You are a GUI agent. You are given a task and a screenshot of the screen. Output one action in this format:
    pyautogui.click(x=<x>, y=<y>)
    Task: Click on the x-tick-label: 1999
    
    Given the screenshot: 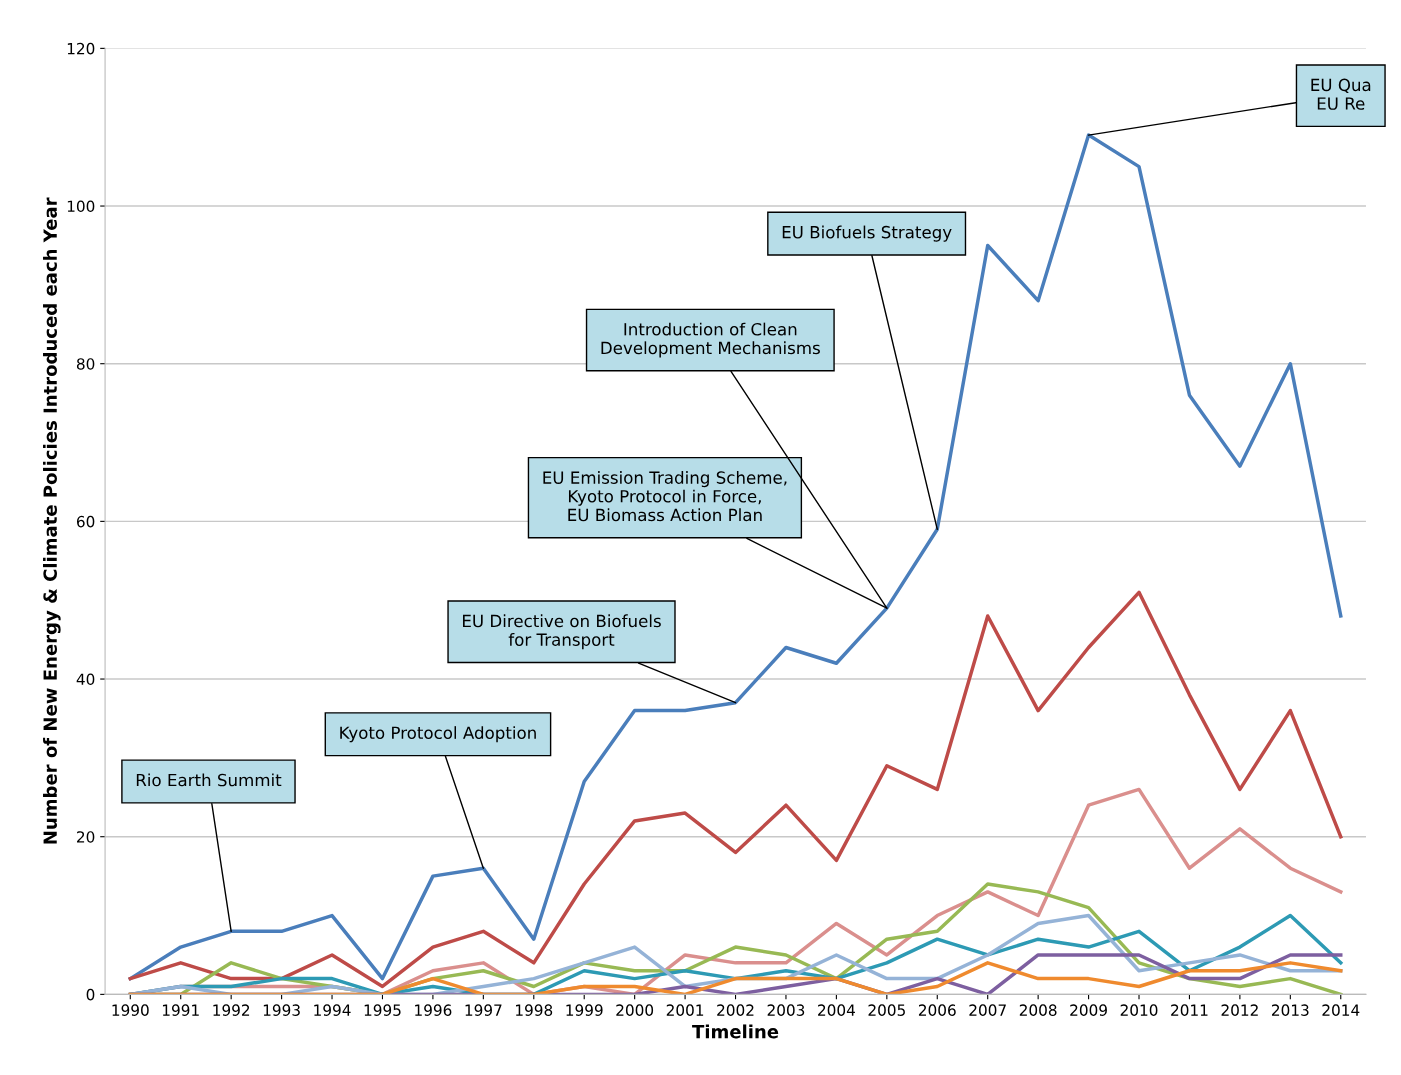 What is the action you would take?
    pyautogui.click(x=584, y=1010)
    